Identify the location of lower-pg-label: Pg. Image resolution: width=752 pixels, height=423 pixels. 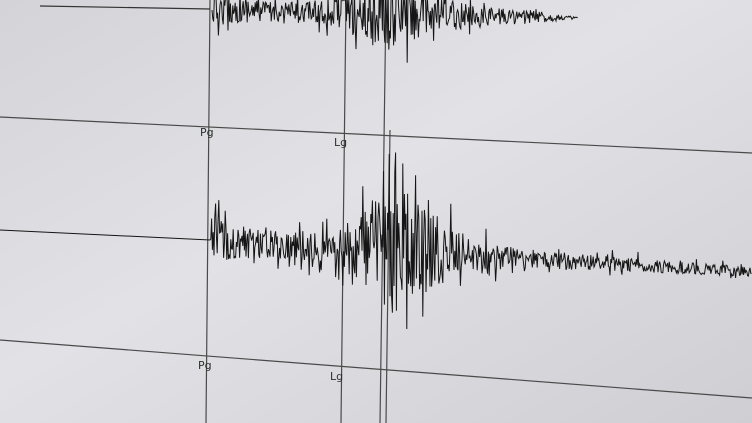
(205, 365).